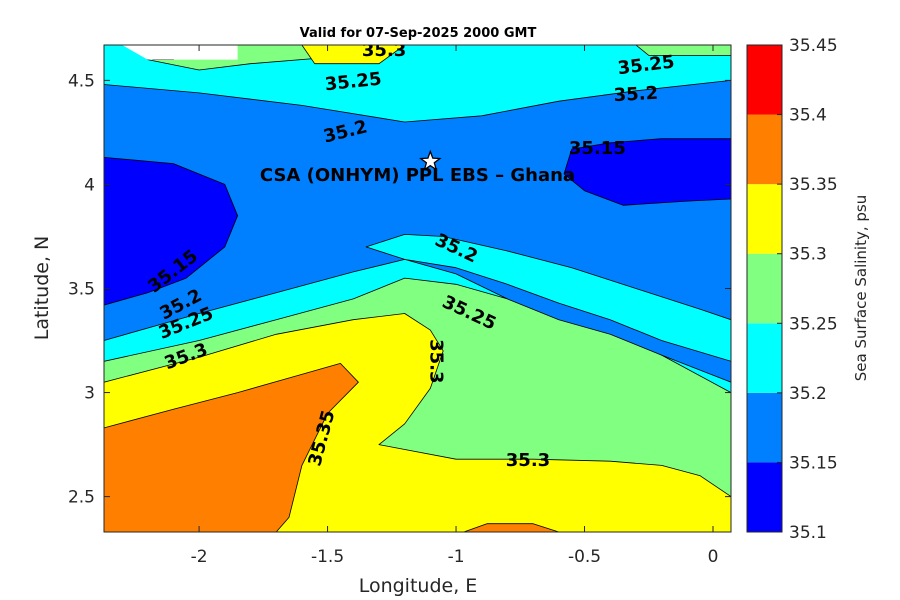 The width and height of the screenshot is (900, 600). Describe the element at coordinates (81, 498) in the screenshot. I see `y-tick-label: 2.5` at that location.